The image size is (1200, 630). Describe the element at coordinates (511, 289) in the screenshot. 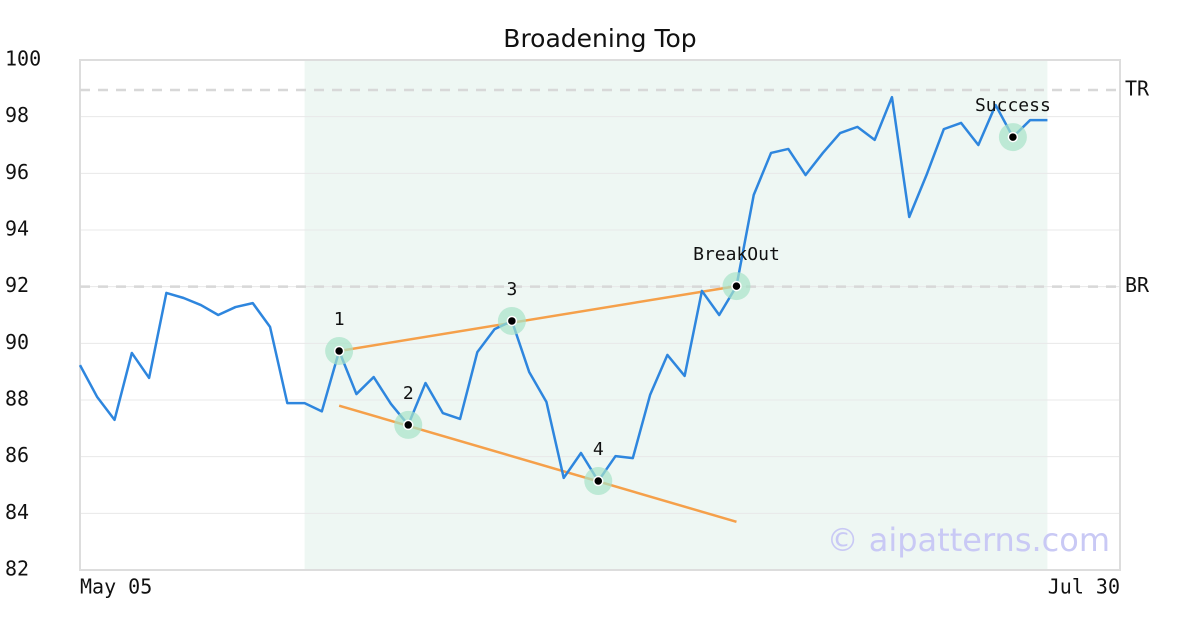

I see `marker-label: 3` at that location.